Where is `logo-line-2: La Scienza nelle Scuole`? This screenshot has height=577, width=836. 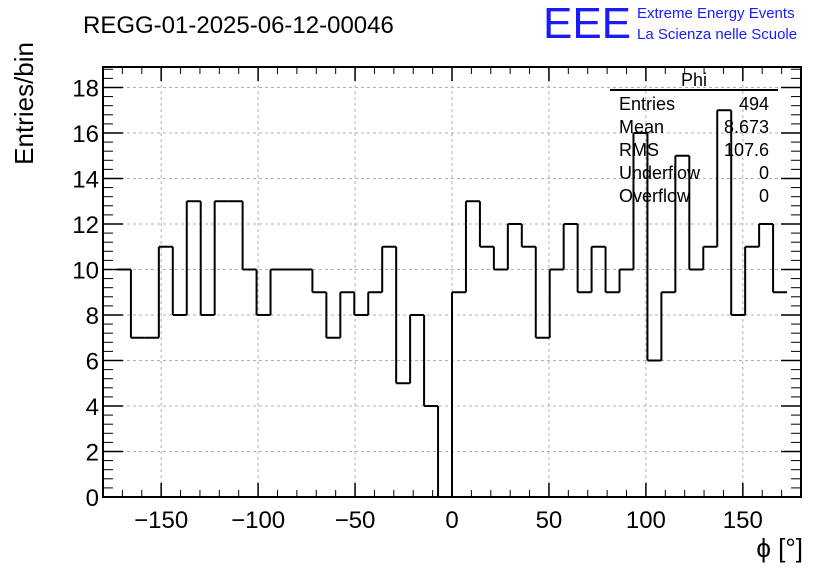
logo-line-2: La Scienza nelle Scuole is located at coordinates (717, 34).